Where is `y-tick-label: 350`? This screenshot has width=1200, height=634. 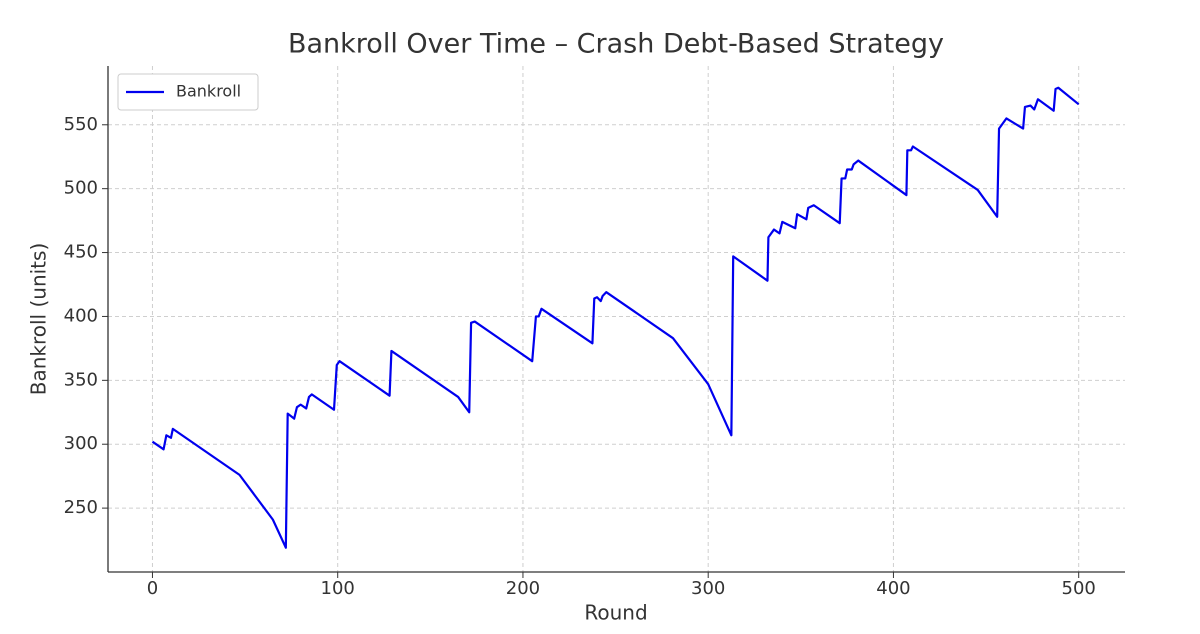 y-tick-label: 350 is located at coordinates (81, 379).